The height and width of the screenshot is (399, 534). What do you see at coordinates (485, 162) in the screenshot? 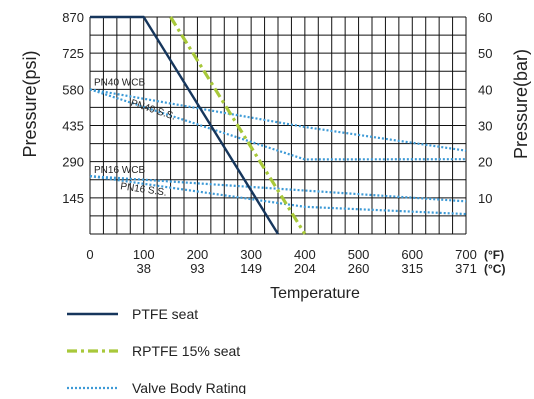
I see `y-tick-label-bar: 20` at bounding box center [485, 162].